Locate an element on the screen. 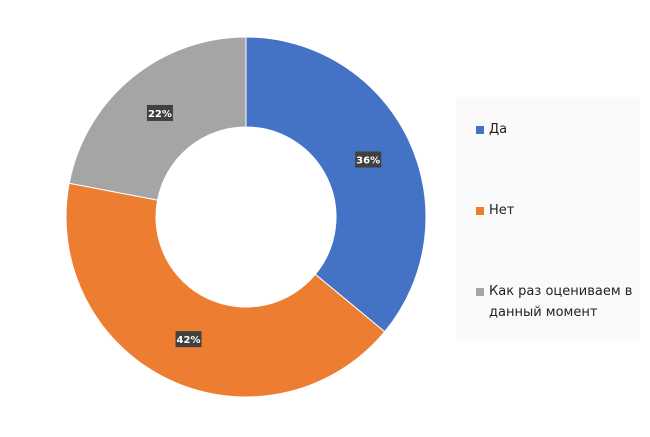  data-label-text: 22% is located at coordinates (160, 114).